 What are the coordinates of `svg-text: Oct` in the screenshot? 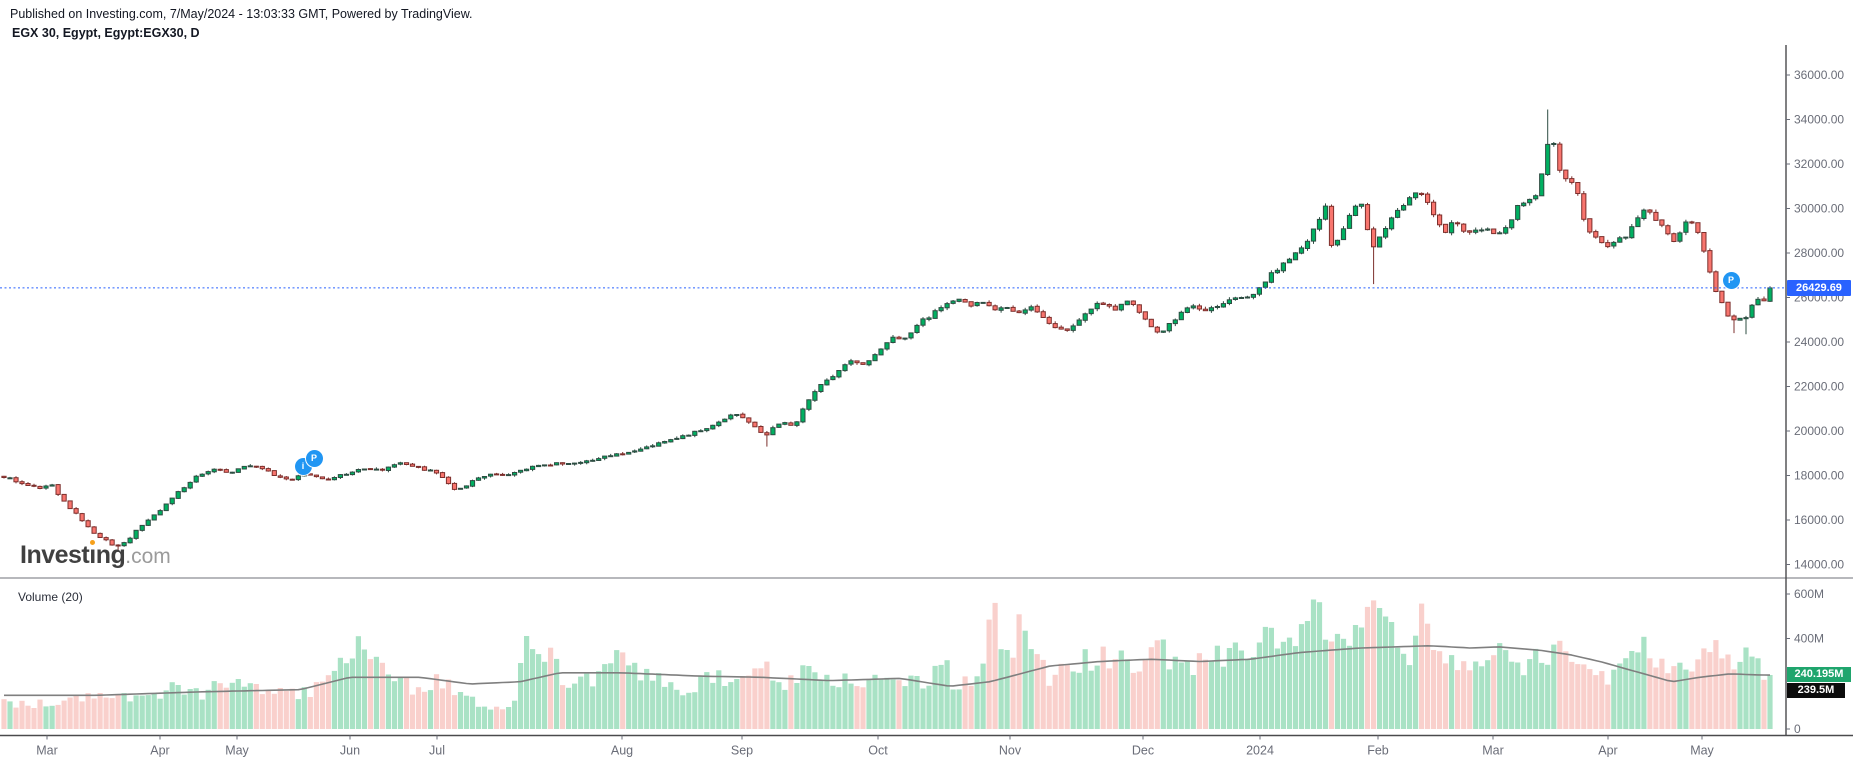 It's located at (878, 751).